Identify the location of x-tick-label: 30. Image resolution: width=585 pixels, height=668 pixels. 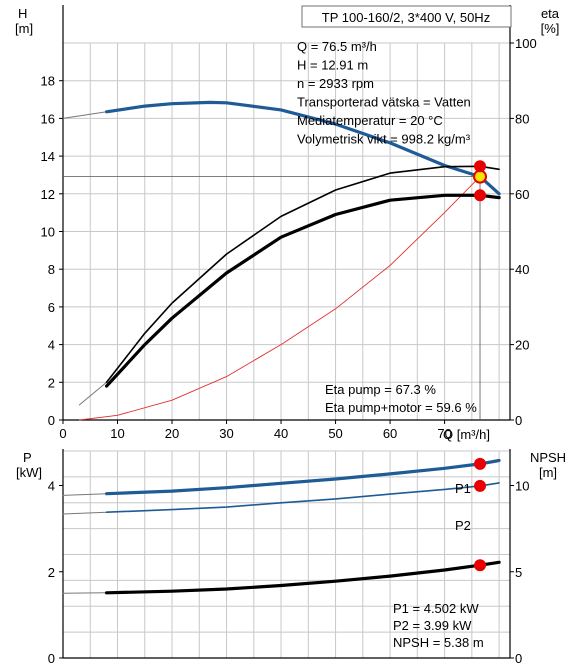
(226, 433).